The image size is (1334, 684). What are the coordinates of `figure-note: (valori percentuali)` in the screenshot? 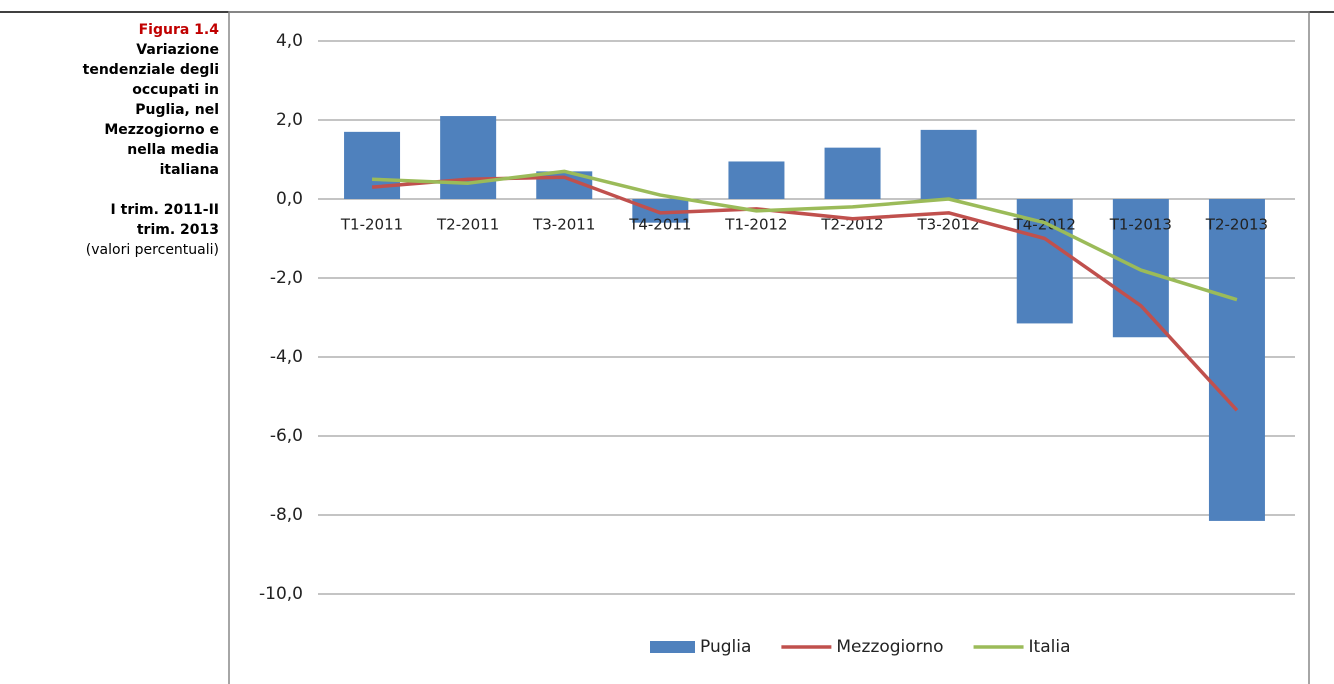 It's located at (152, 250).